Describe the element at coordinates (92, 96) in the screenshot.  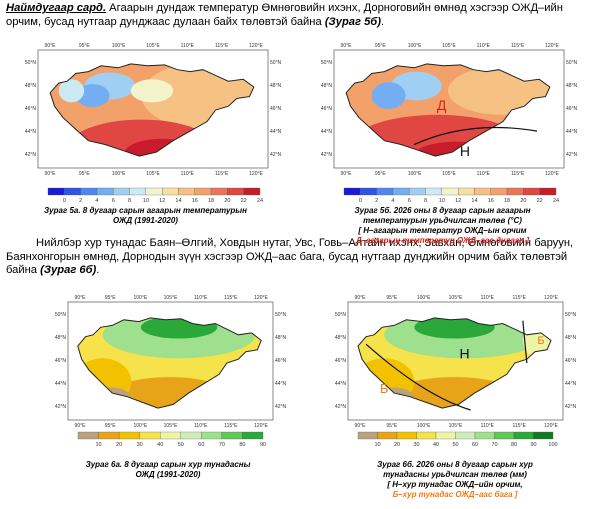
I see `field-region` at that location.